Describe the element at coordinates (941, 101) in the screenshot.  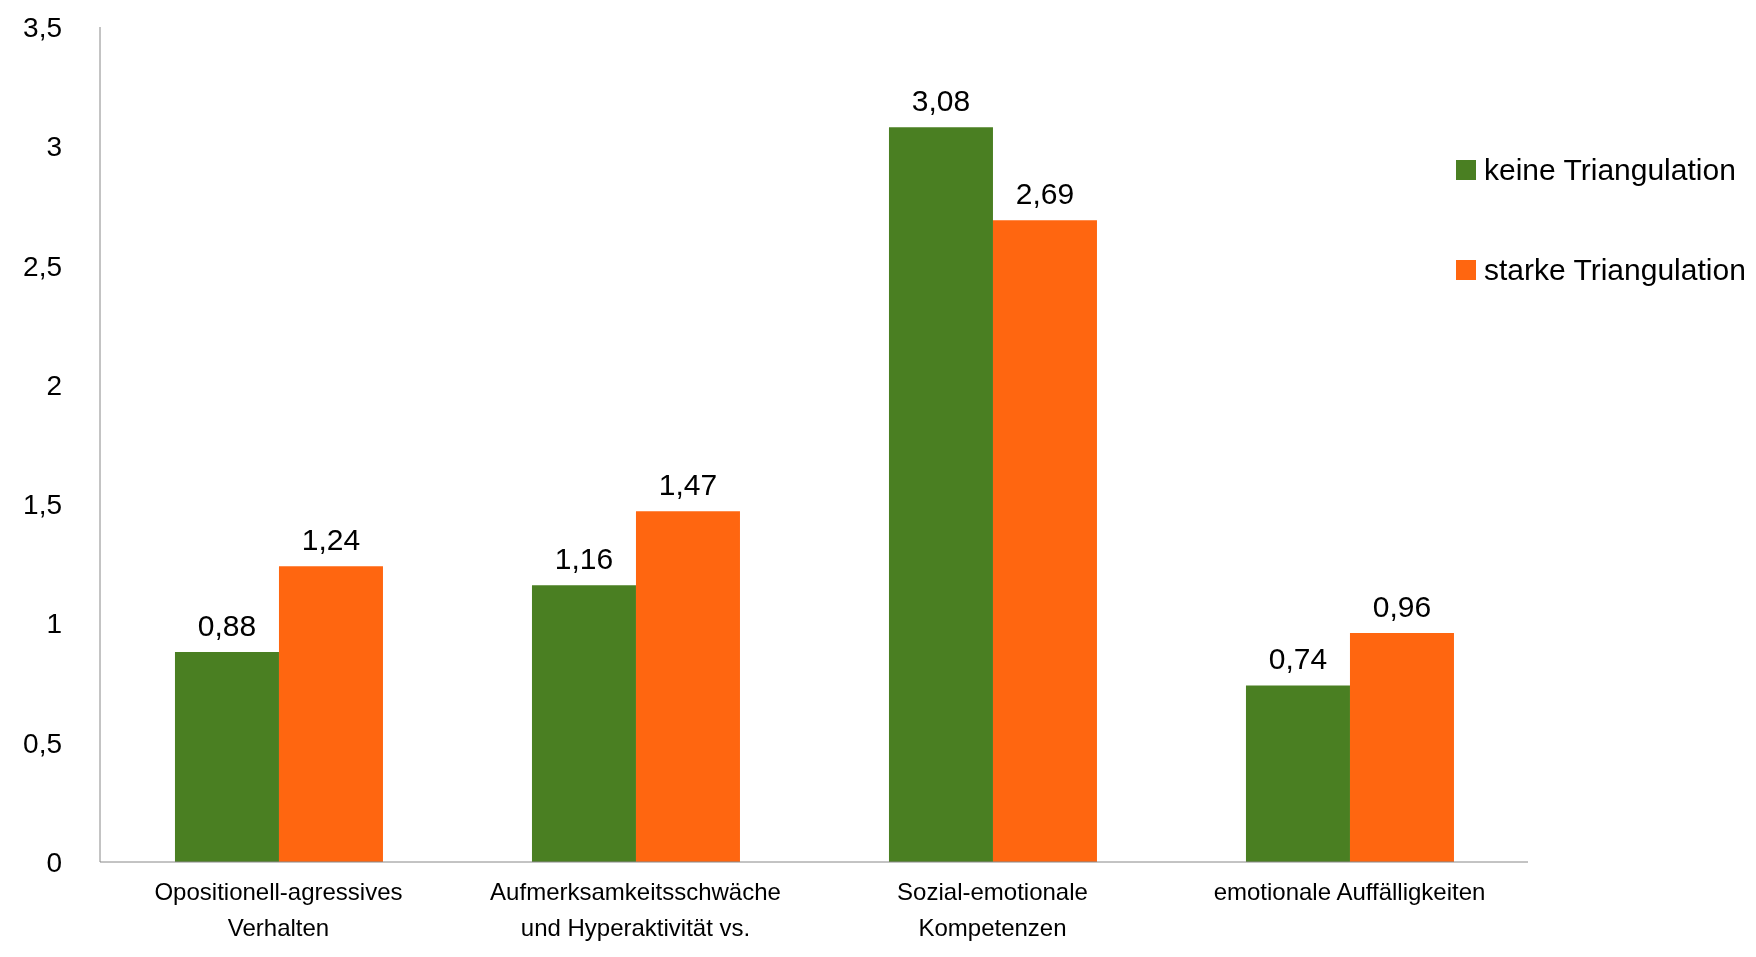
I see `data-label: 3,08` at that location.